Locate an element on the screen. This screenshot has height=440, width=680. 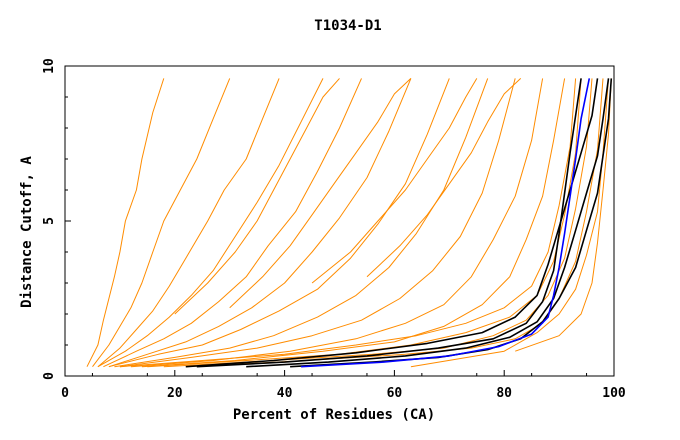
y-axis: 0 5 10 is located at coordinates (56, 219).